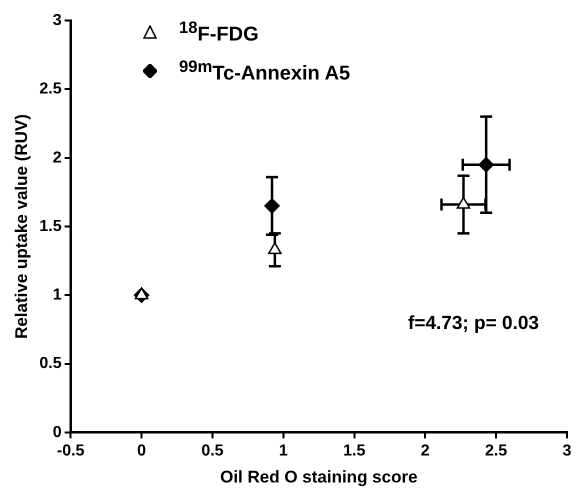  Describe the element at coordinates (425, 451) in the screenshot. I see `x-tick-label: 2` at that location.